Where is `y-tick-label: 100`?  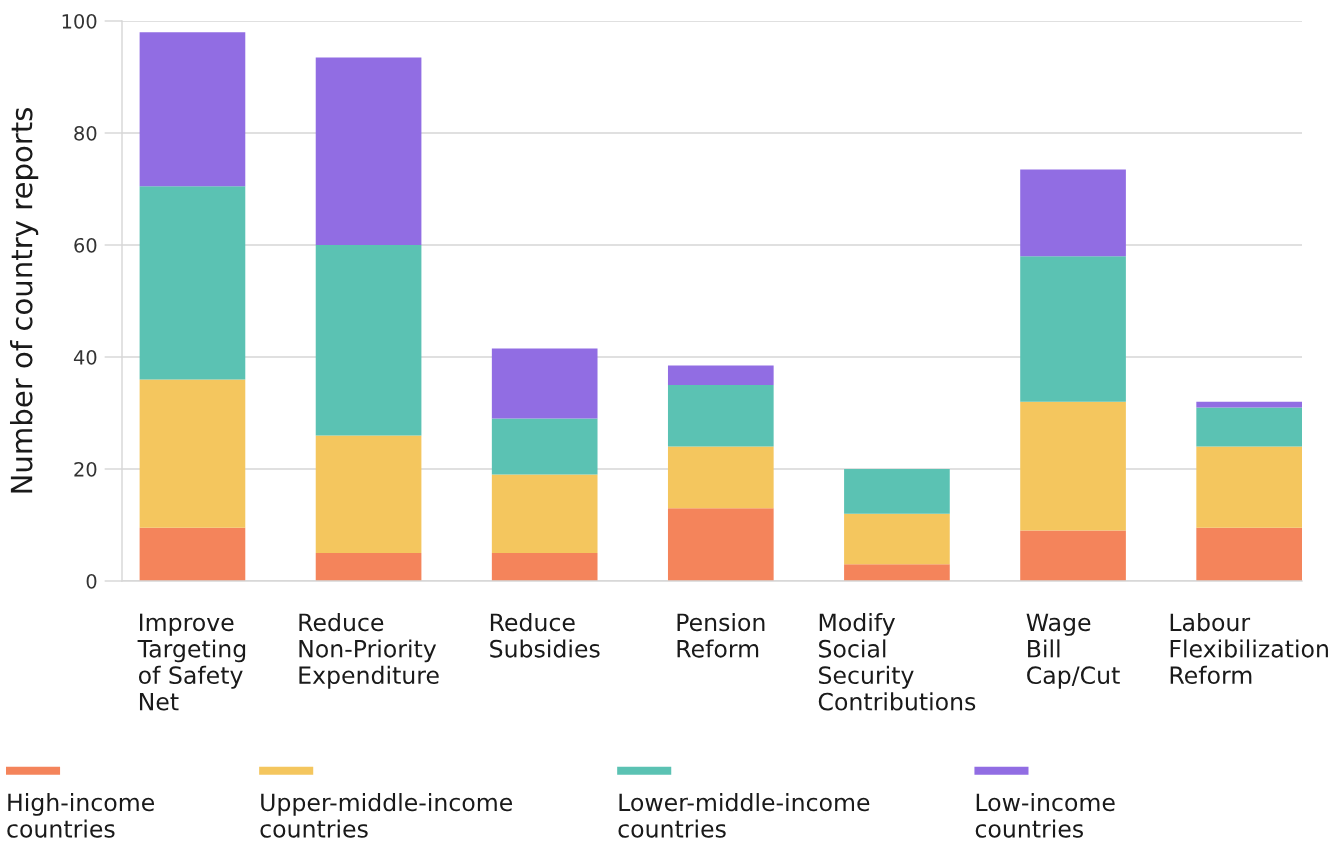
y-tick-label: 100 is located at coordinates (79, 21).